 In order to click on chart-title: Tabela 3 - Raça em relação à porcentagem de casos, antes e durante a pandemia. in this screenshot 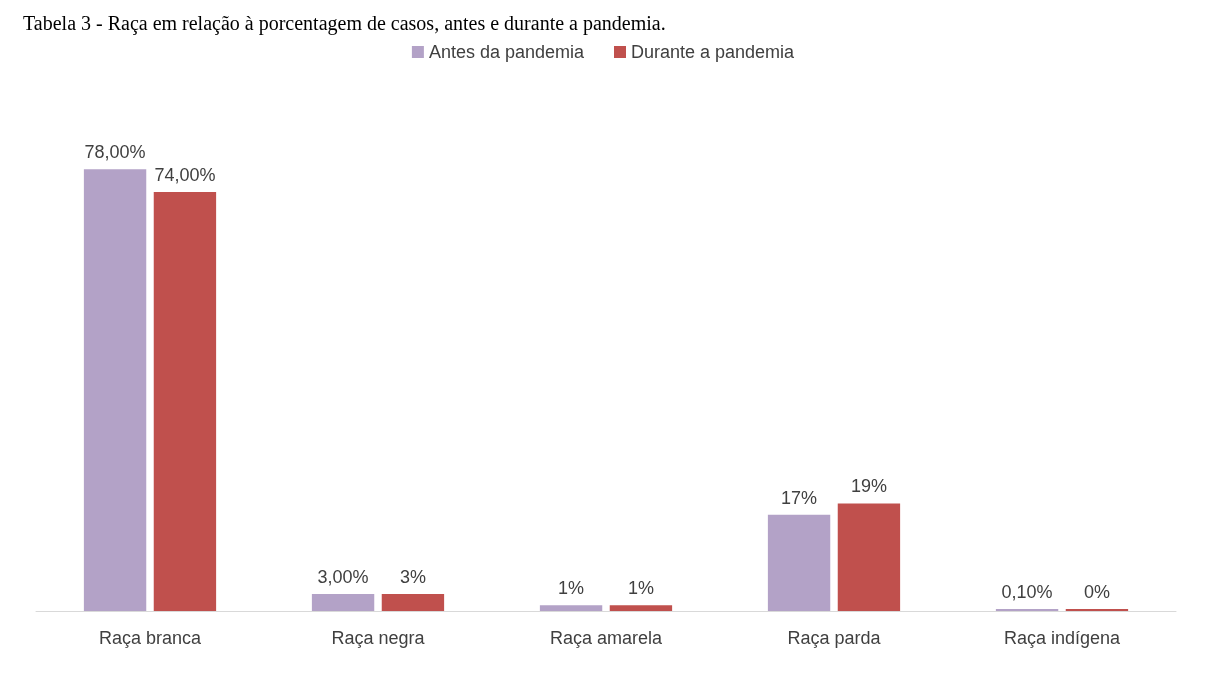, I will do `click(344, 23)`.